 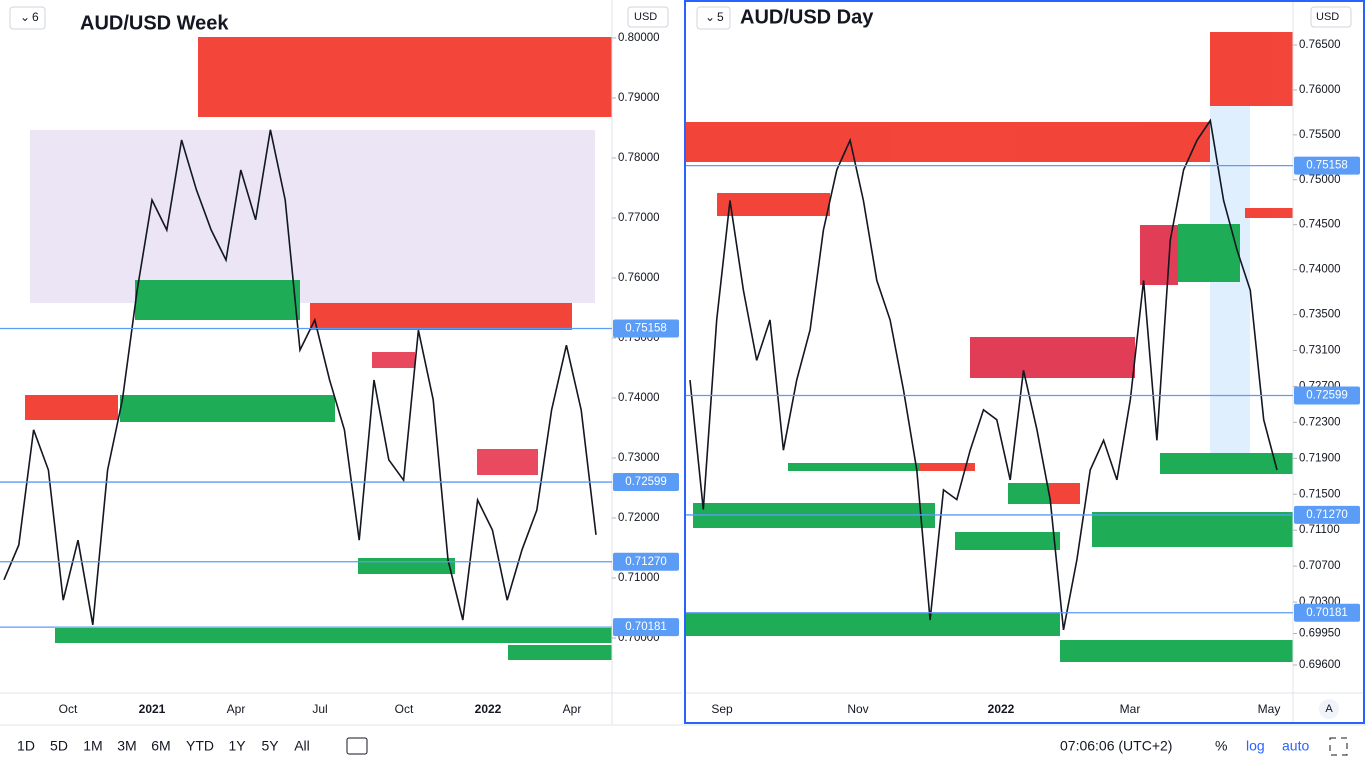 What do you see at coordinates (639, 158) in the screenshot?
I see `y-tick-label: 0.78000` at bounding box center [639, 158].